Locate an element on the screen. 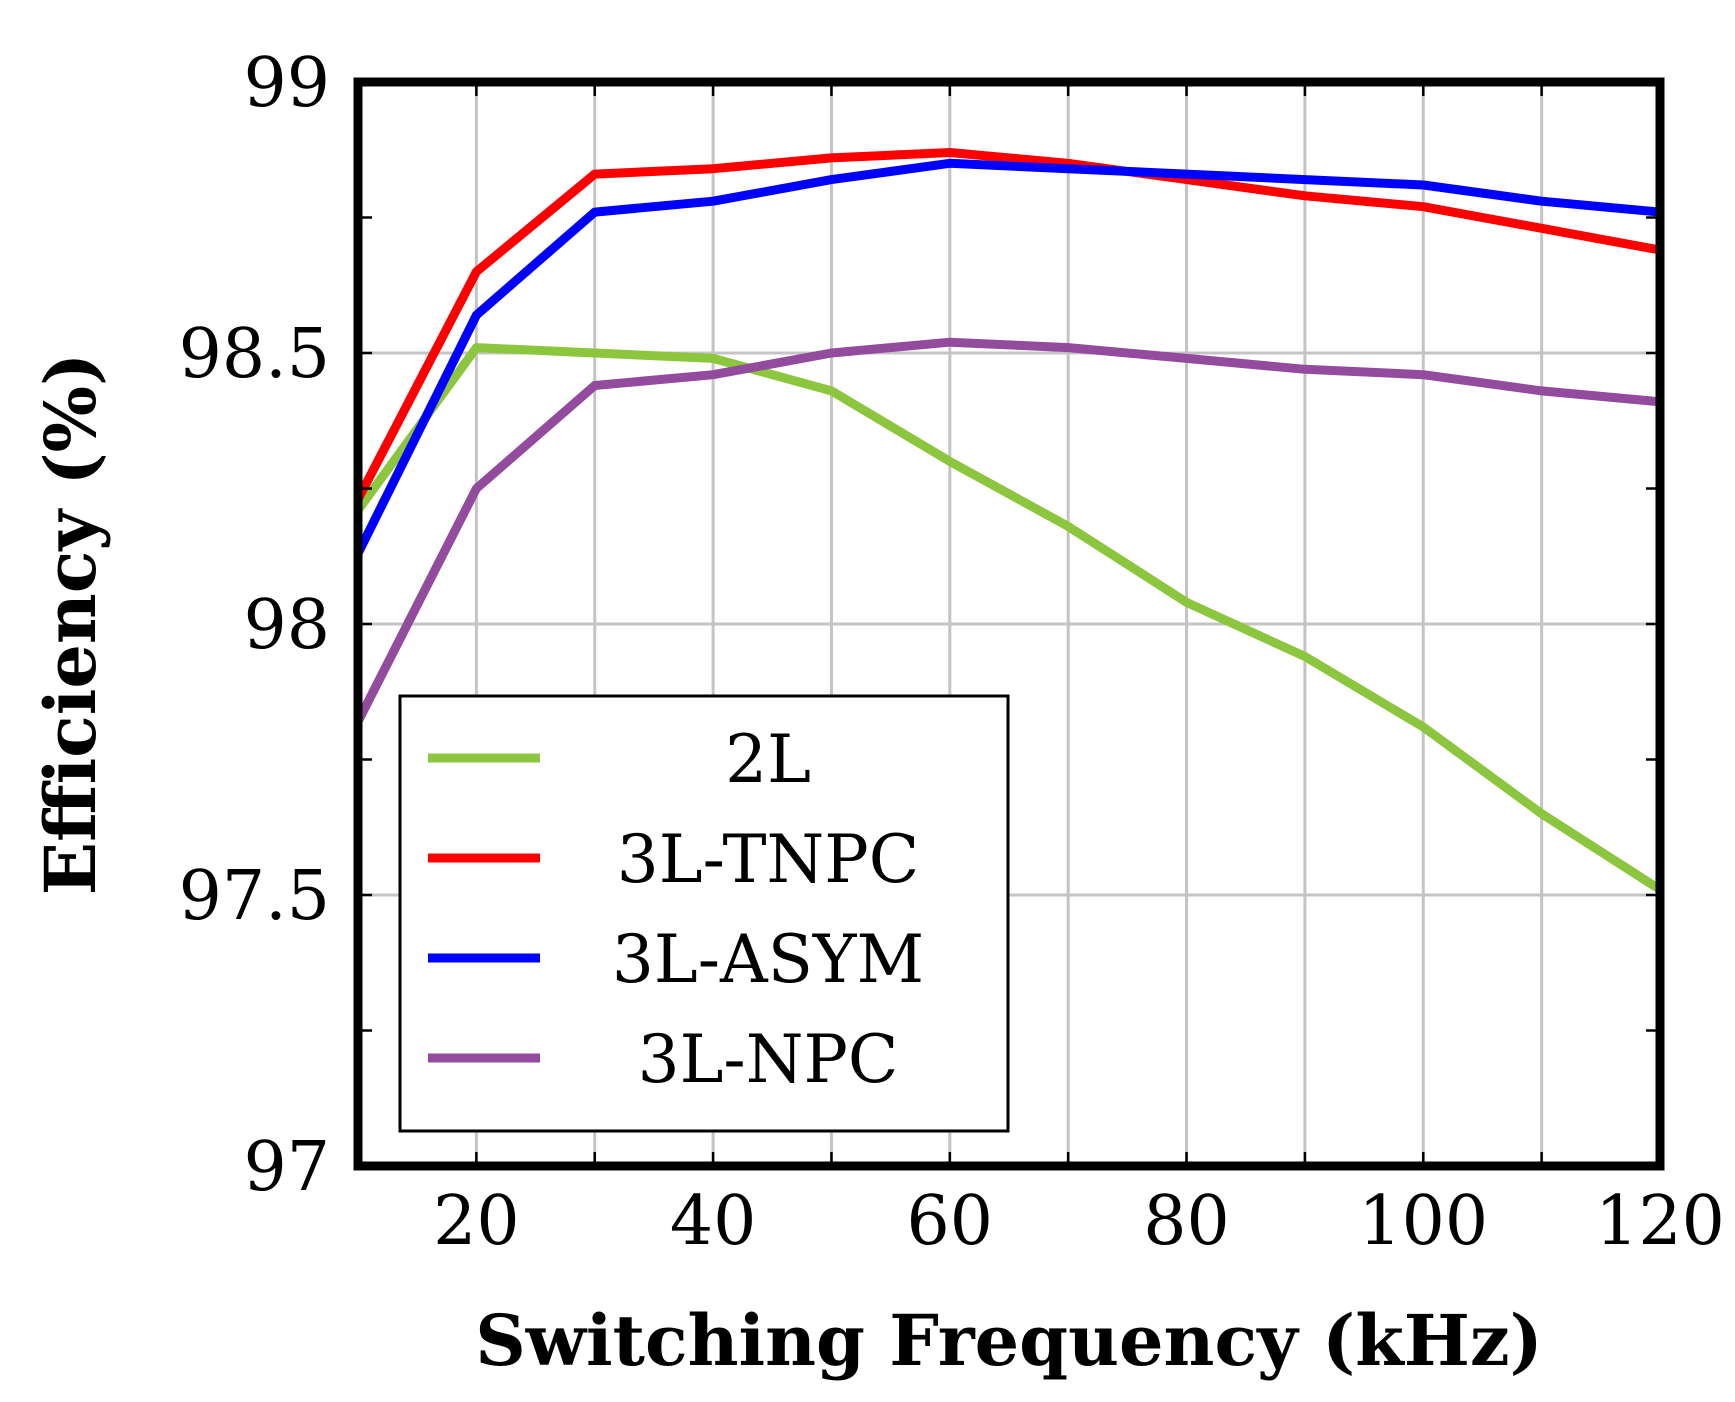  legend-label-3l-tnpc: 3L-TNPC is located at coordinates (768, 859).